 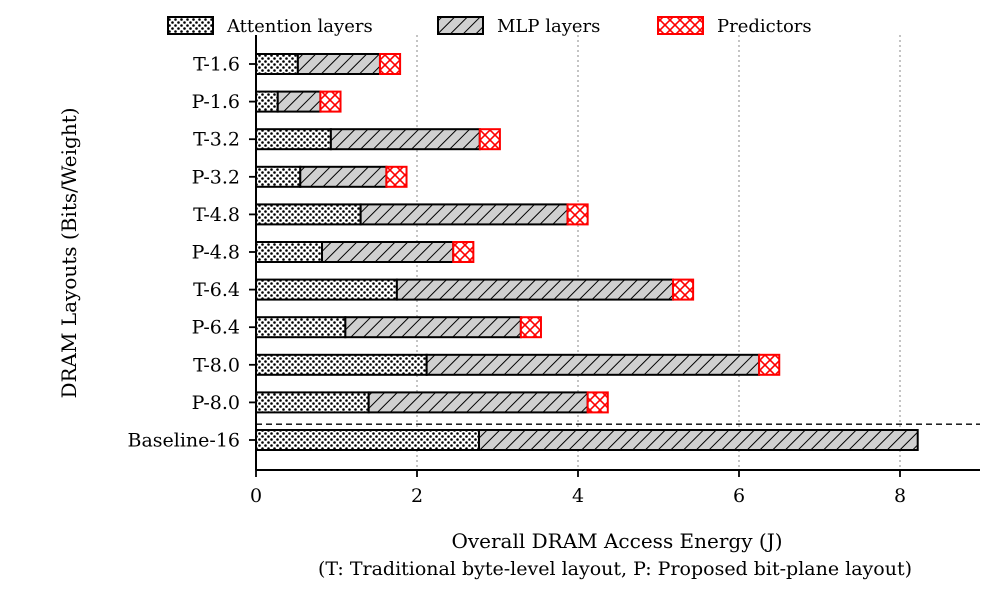 I want to click on legend: Attention layers MLP layers Predictors, so click(x=489, y=26).